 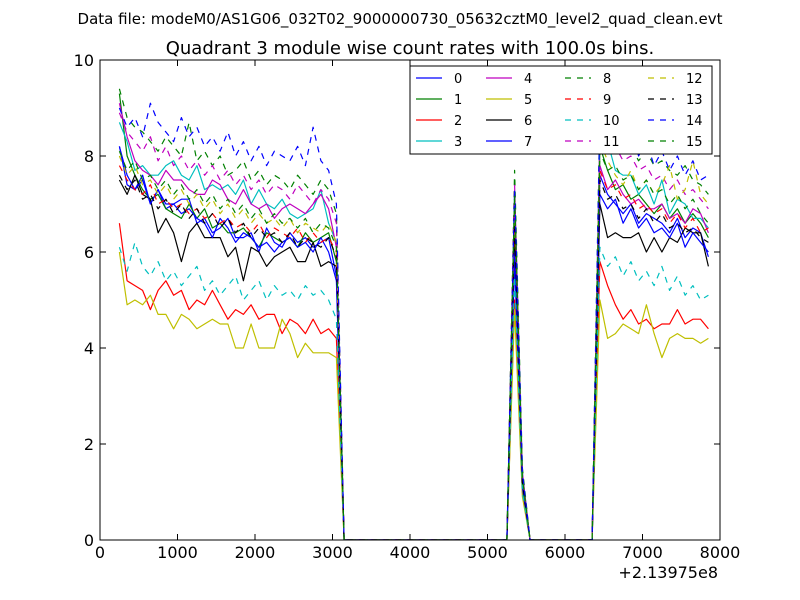 What do you see at coordinates (458, 142) in the screenshot?
I see `legend-label-3: 3` at bounding box center [458, 142].